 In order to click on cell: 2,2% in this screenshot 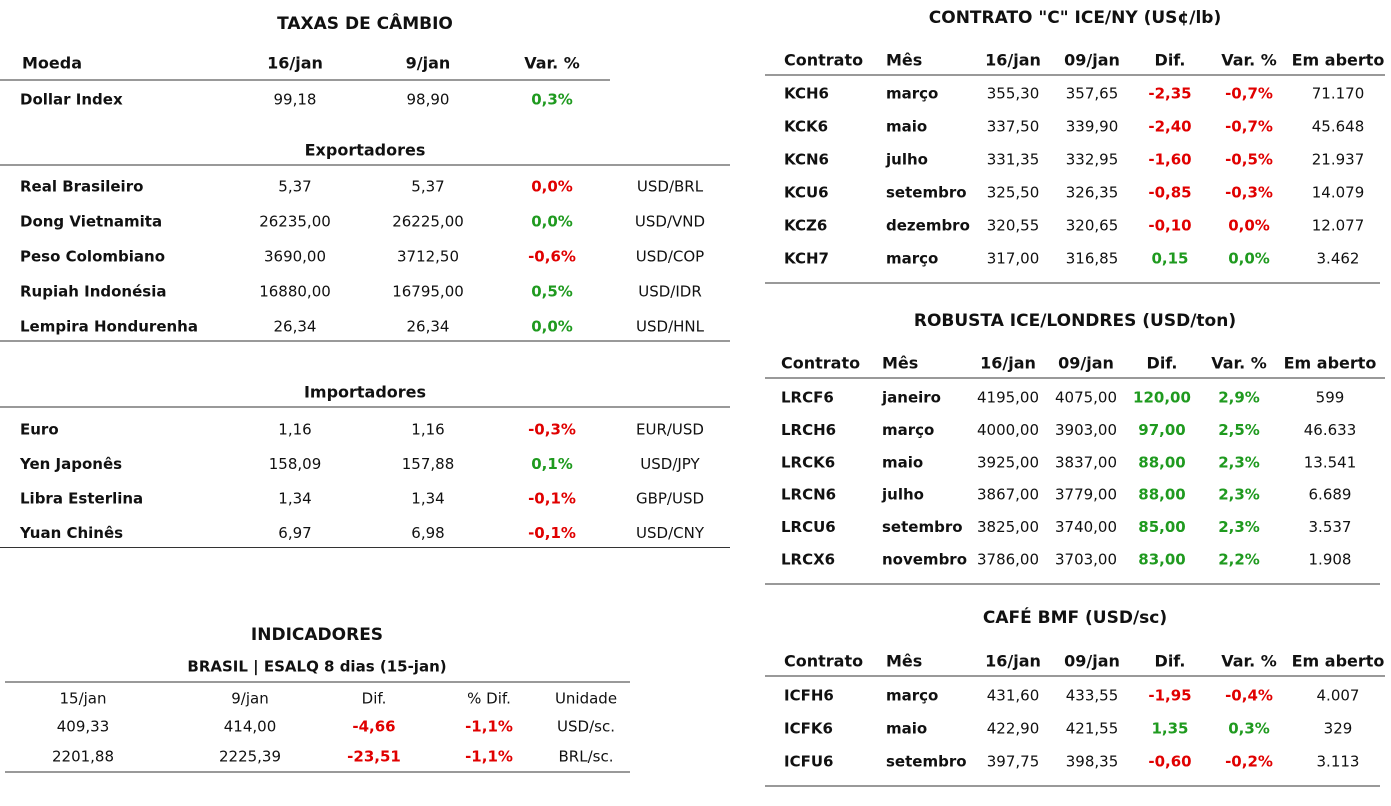, I will do `click(1239, 560)`.